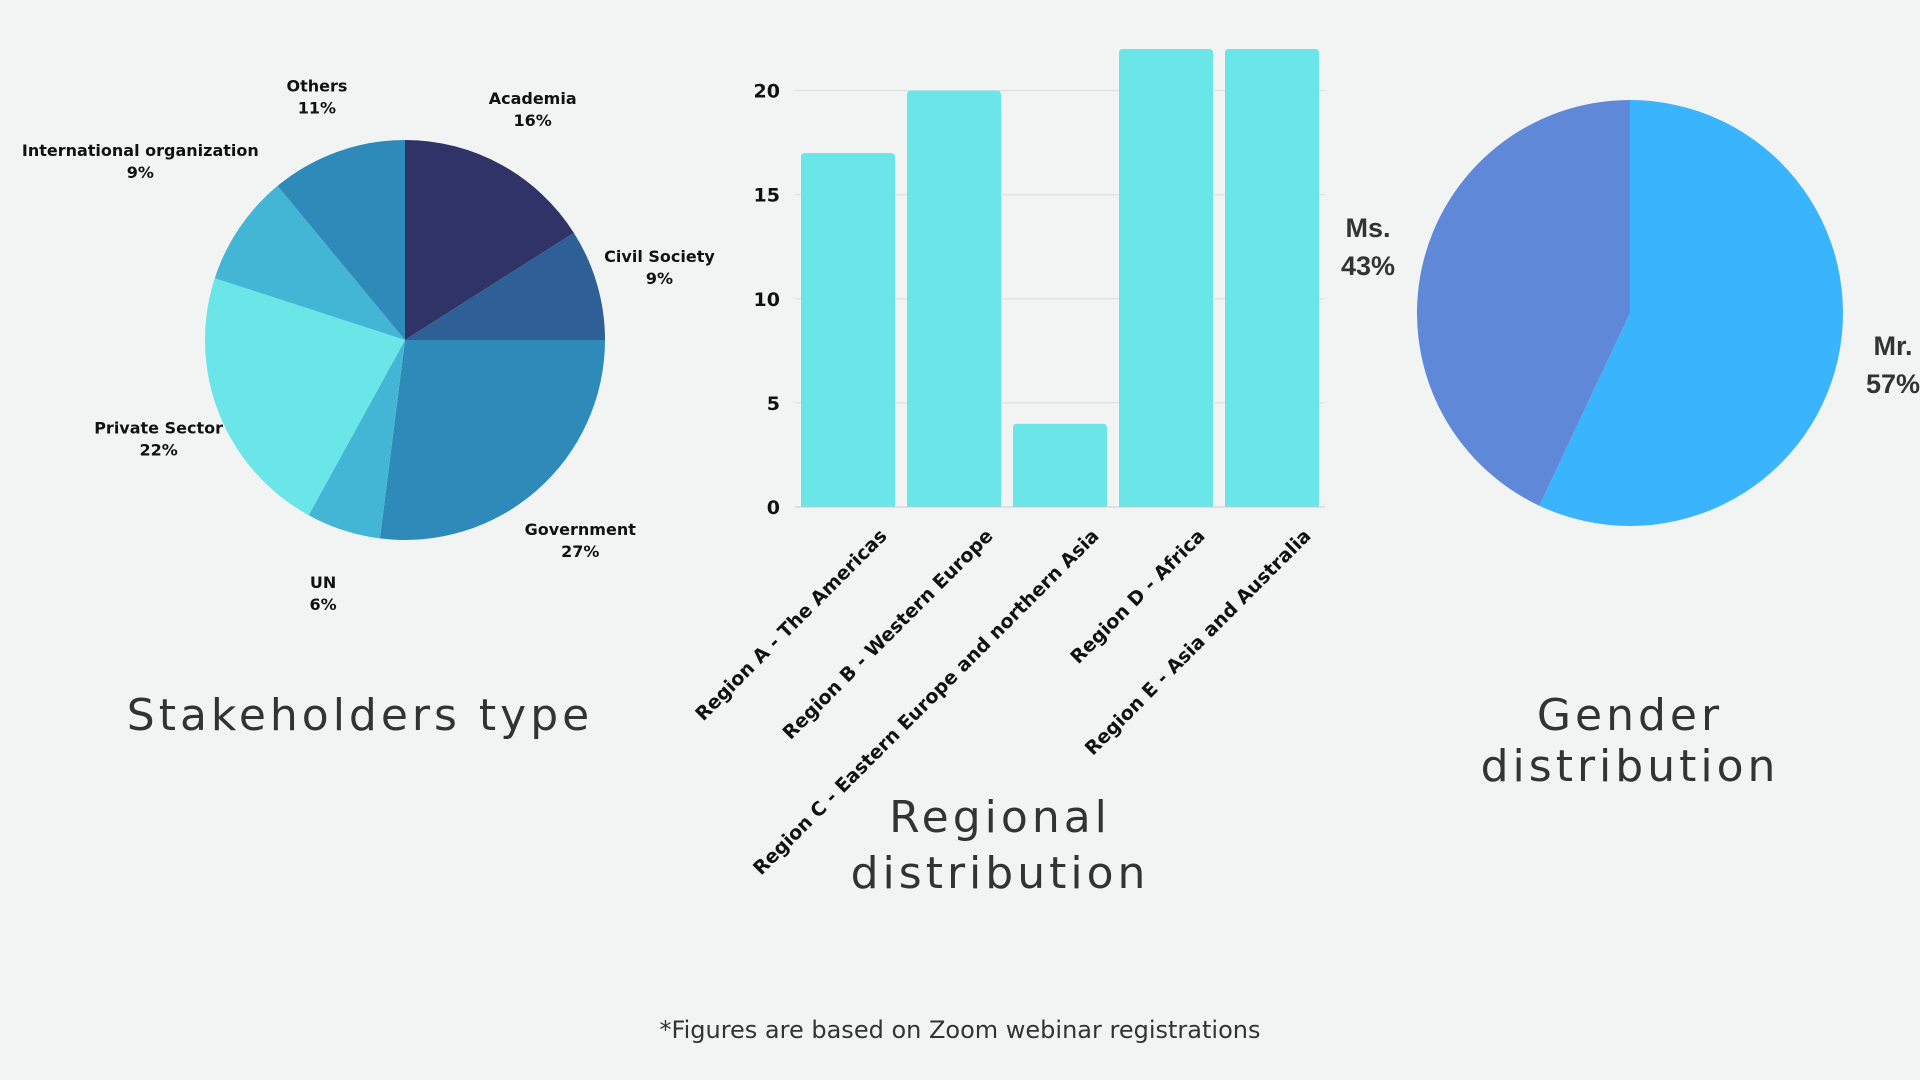 This screenshot has height=1080, width=1920. Describe the element at coordinates (533, 120) in the screenshot. I see `pie-value-academia: 16%` at that location.